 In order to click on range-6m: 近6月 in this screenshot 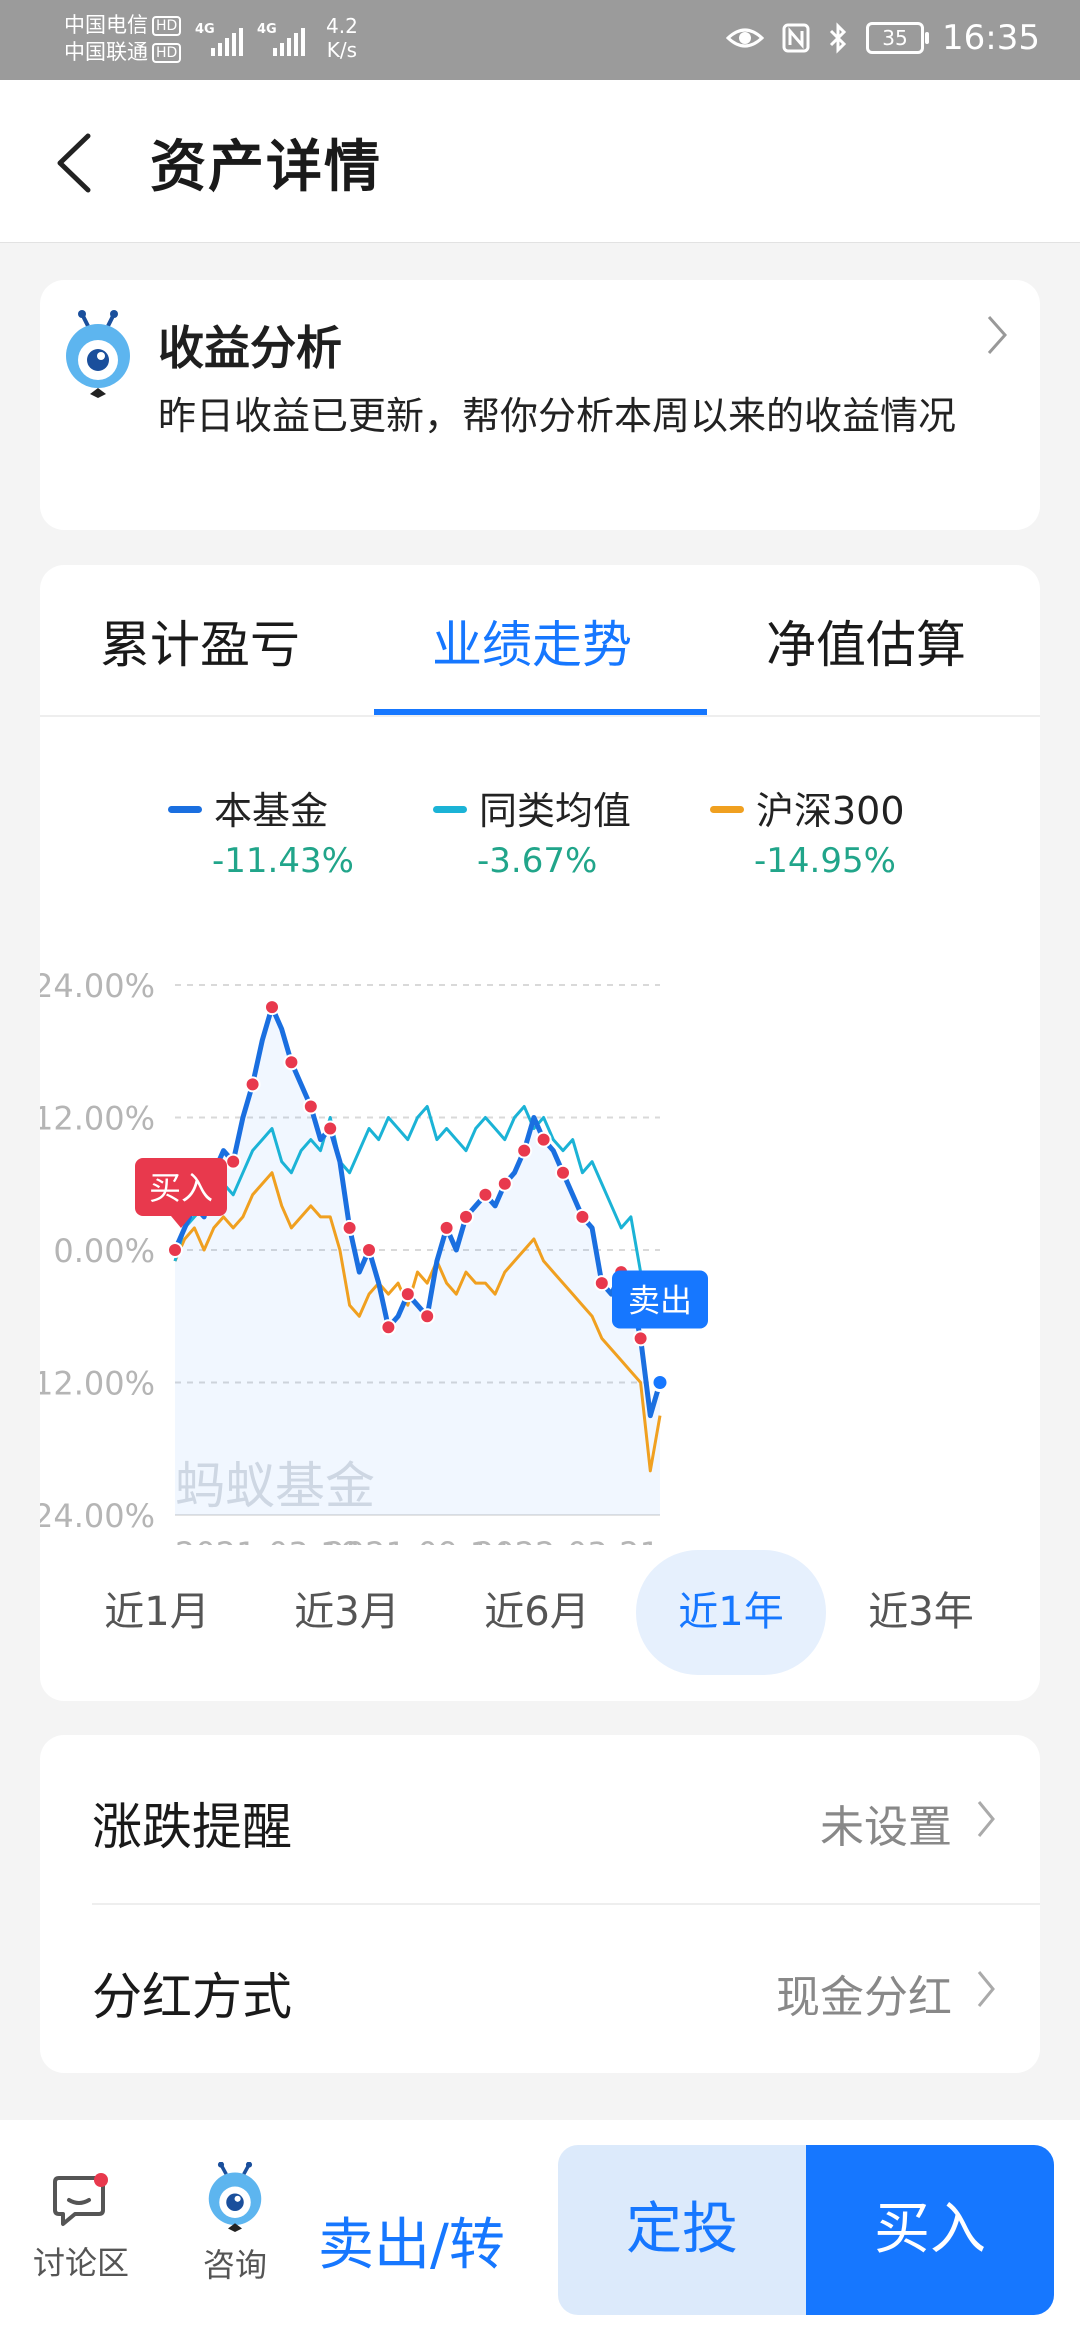, I will do `click(537, 1612)`.